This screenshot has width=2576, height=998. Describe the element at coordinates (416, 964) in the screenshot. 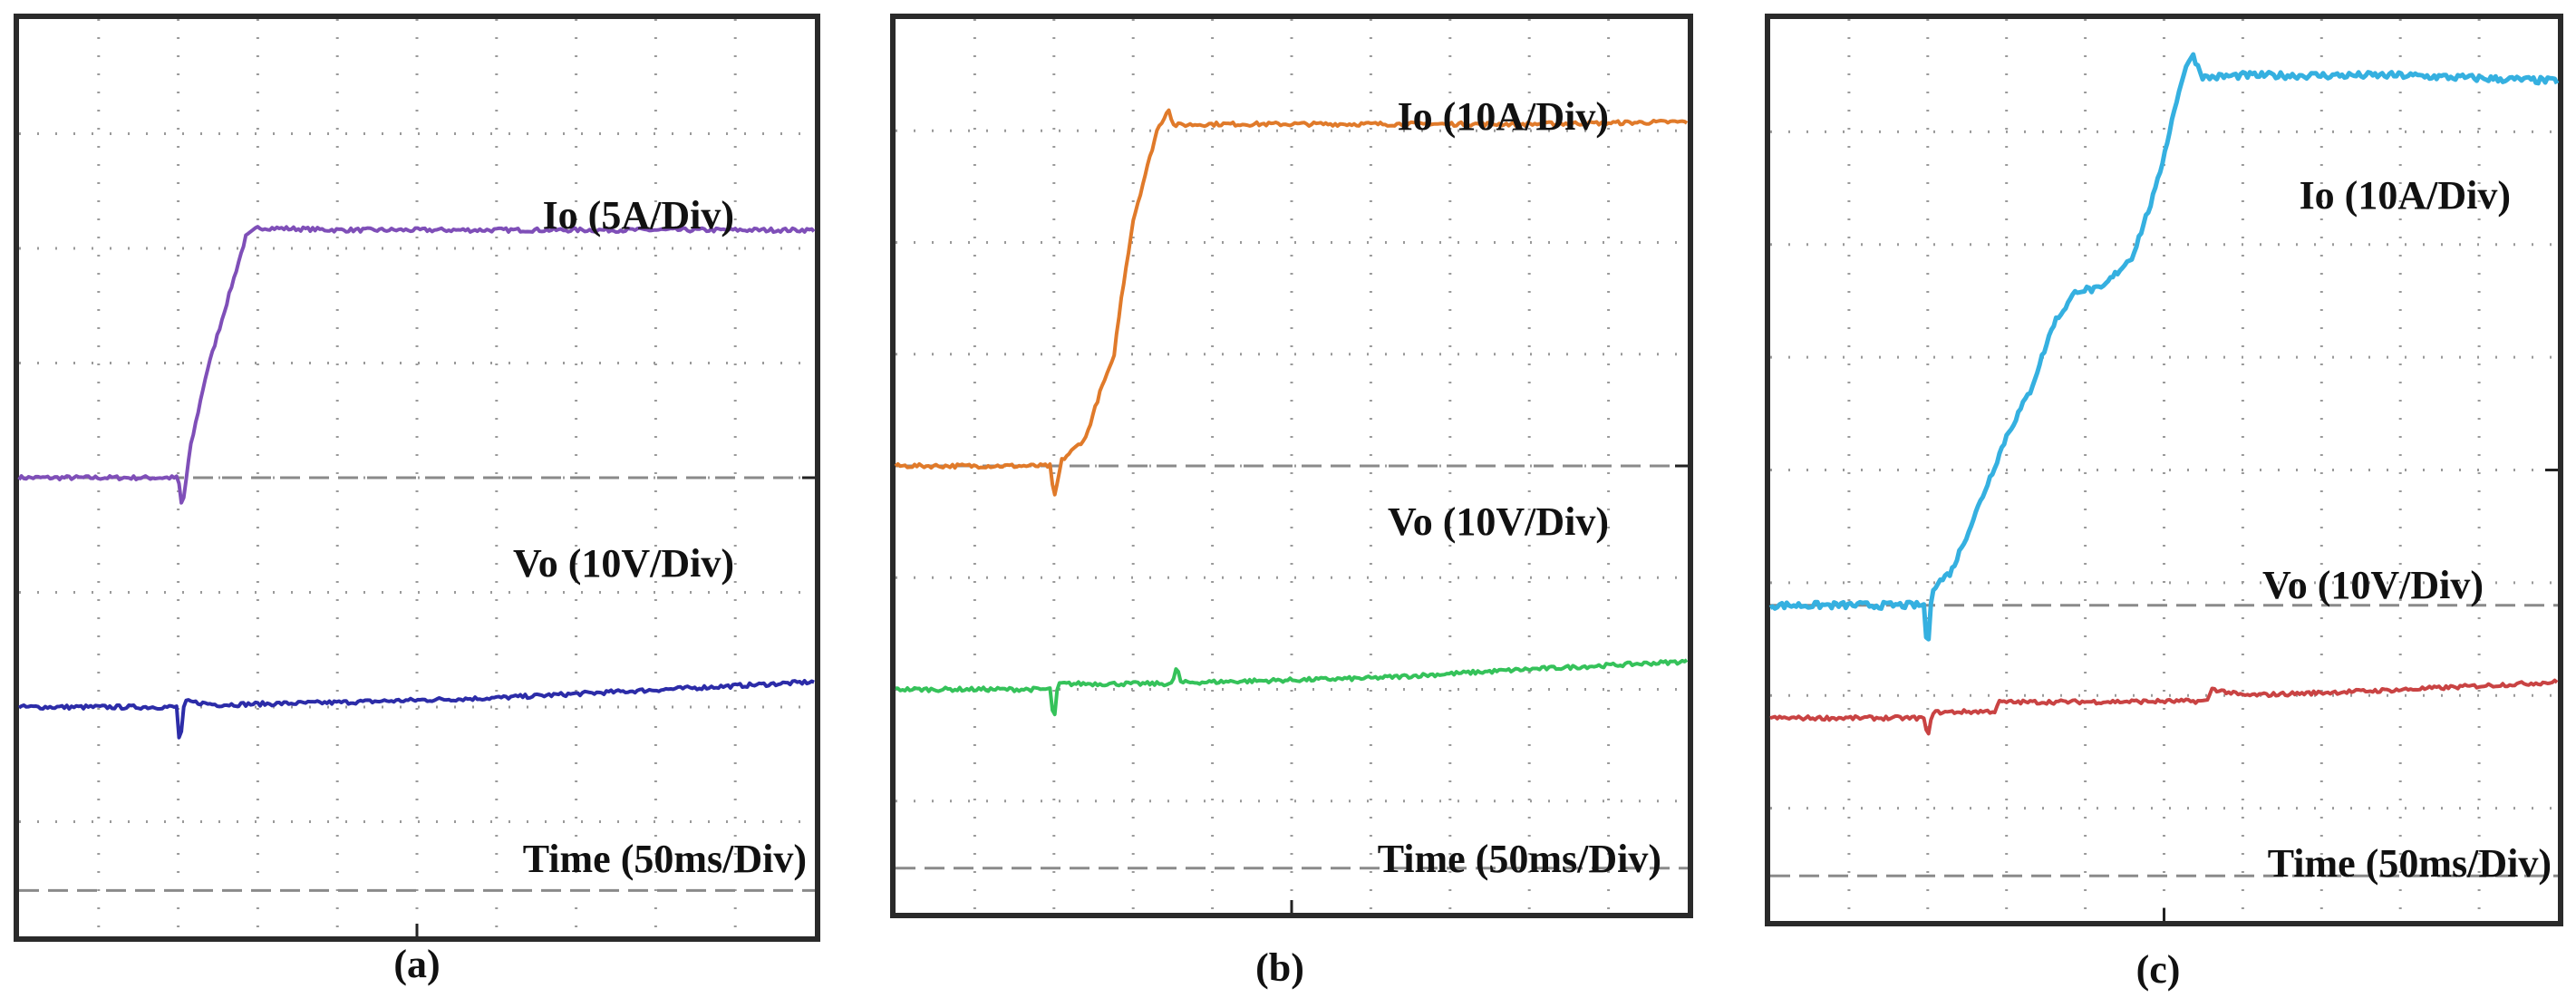

I see `panel-caption: (a)` at that location.